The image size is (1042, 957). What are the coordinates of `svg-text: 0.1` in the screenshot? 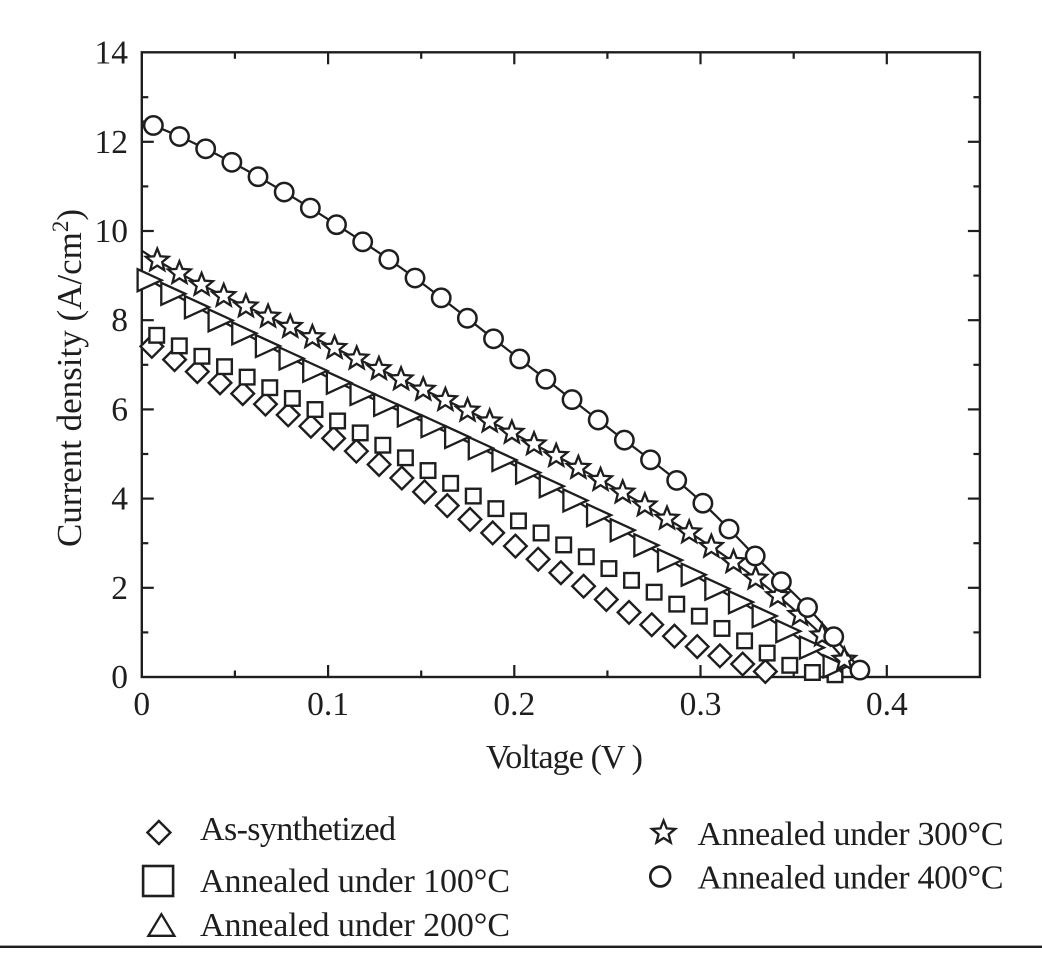 It's located at (328, 704).